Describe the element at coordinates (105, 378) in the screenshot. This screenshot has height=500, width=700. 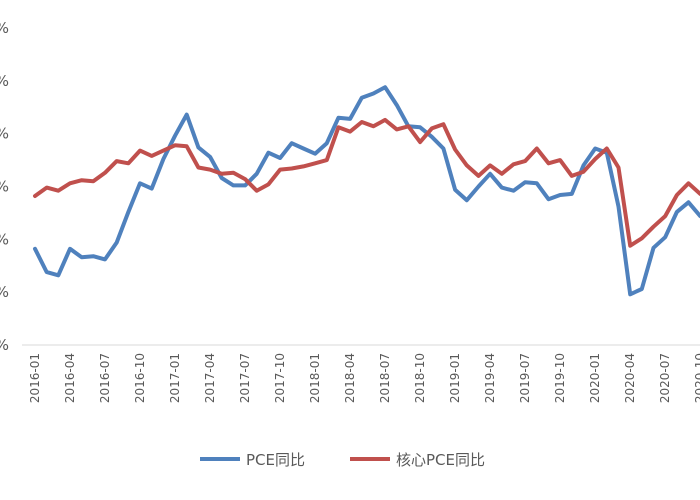
I see `x-tick-label: 2016-07` at that location.